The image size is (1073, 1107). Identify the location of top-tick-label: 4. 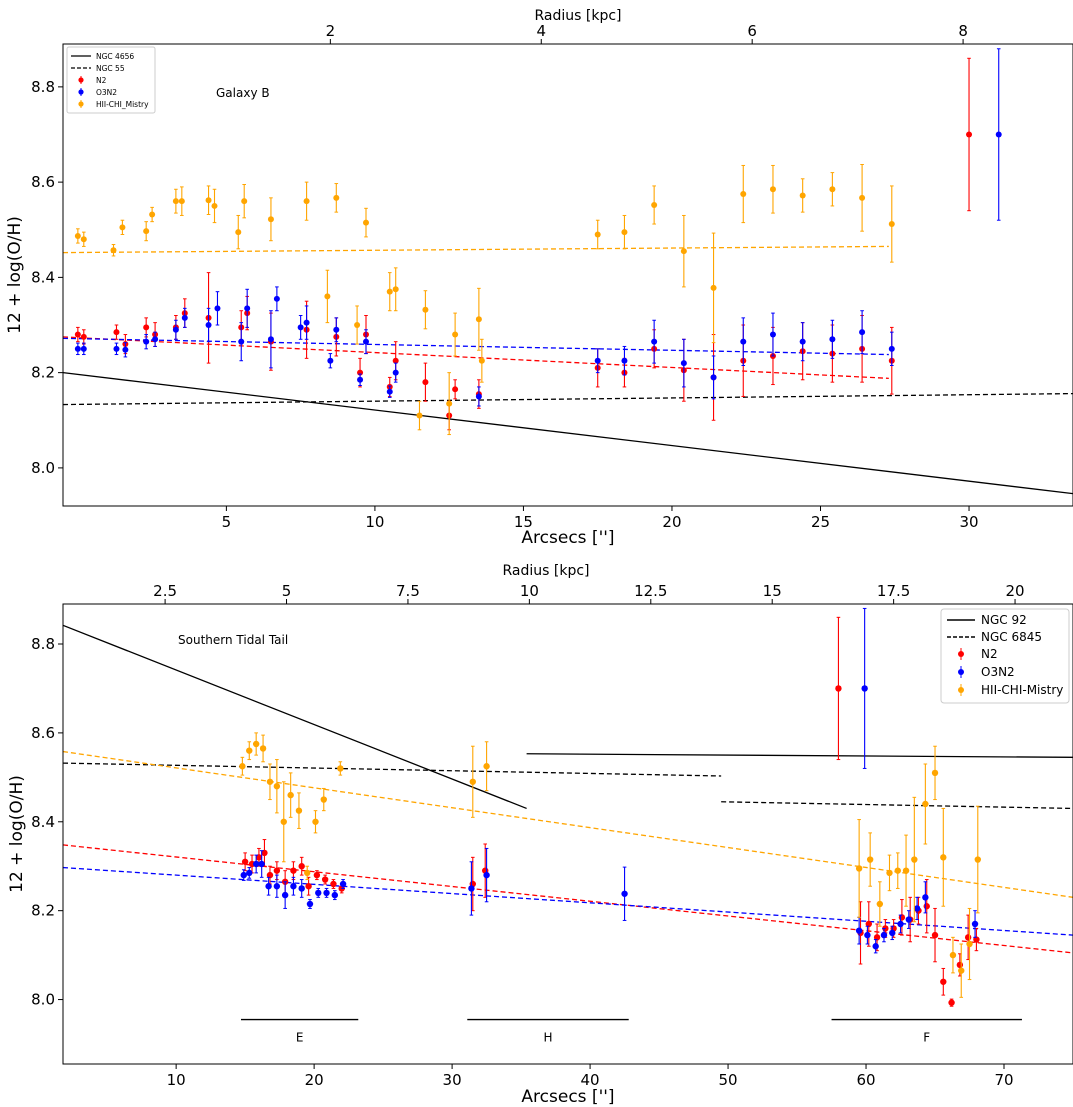
(541, 31).